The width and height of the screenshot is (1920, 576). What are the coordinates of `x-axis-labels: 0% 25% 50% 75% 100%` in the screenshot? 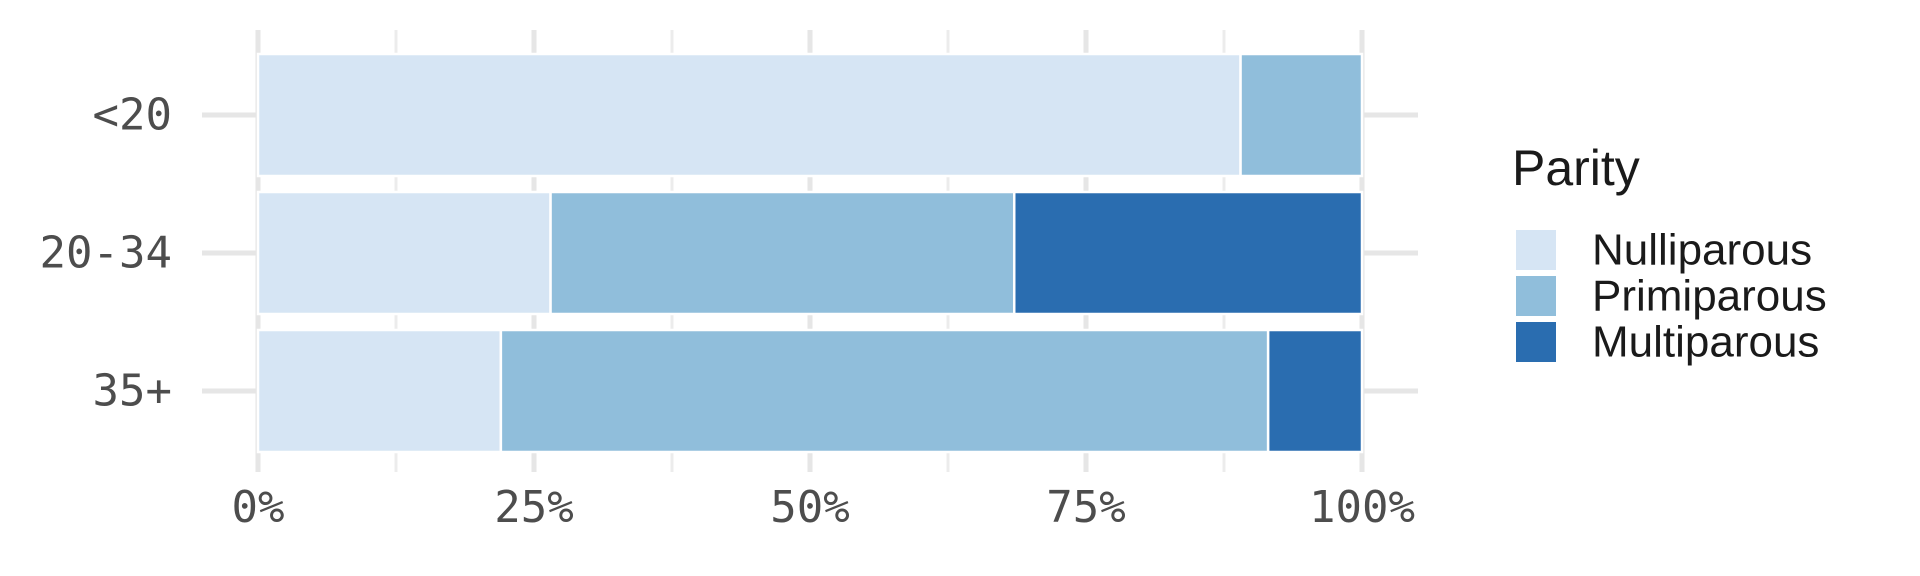 It's located at (823, 507).